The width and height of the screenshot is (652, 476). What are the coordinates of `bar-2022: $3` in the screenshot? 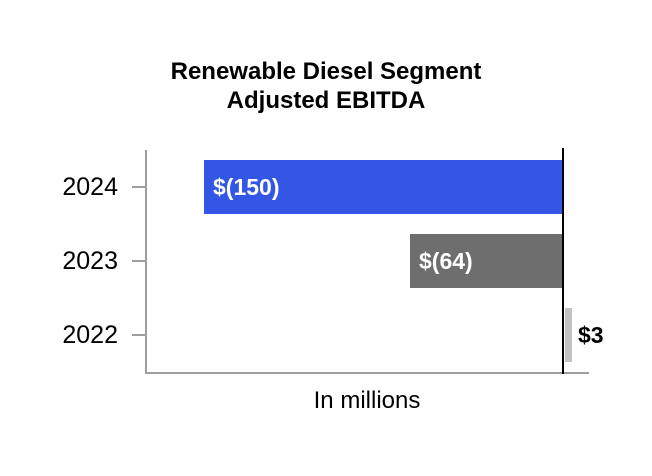 It's located at (584, 335).